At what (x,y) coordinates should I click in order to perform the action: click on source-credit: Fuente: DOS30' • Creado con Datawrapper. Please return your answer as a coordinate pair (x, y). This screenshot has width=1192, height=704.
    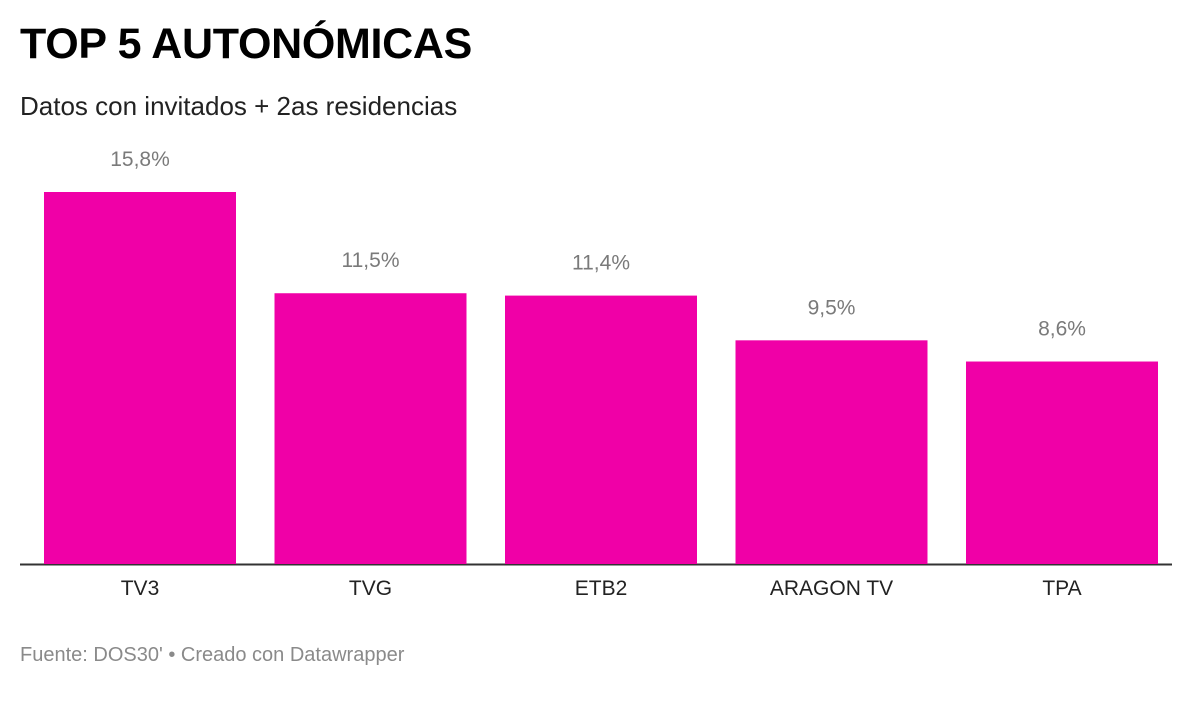
    Looking at the image, I should click on (212, 655).